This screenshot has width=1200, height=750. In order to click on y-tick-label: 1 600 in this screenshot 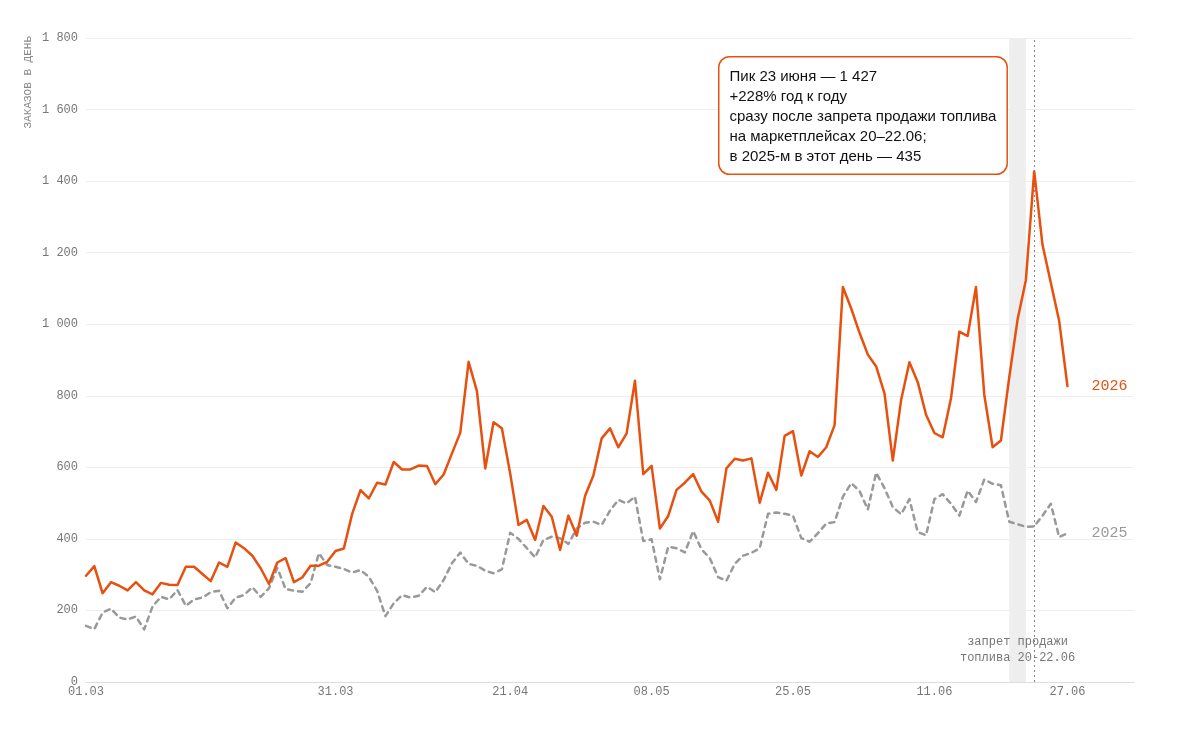, I will do `click(59, 109)`.